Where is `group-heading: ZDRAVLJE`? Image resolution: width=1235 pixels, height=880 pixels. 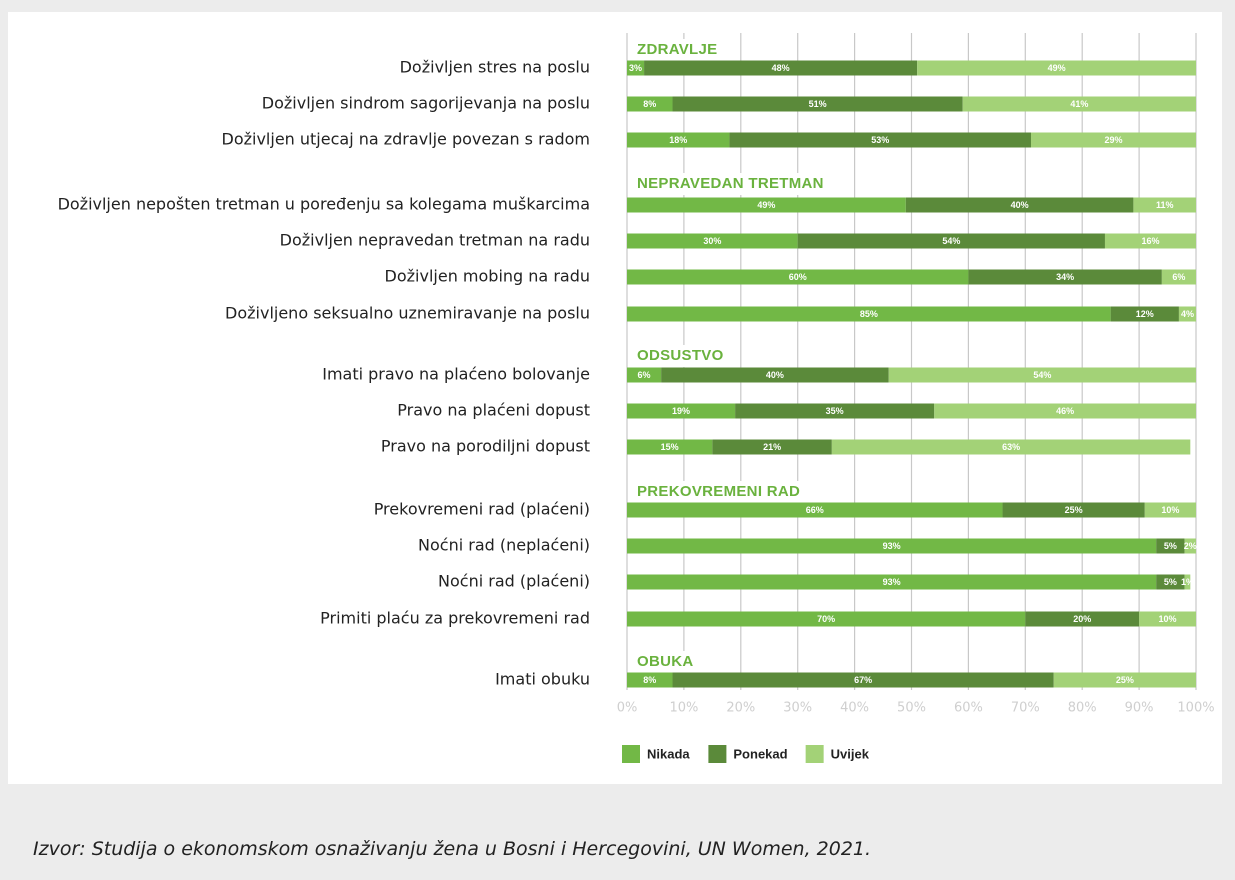 group-heading: ZDRAVLJE is located at coordinates (677, 49).